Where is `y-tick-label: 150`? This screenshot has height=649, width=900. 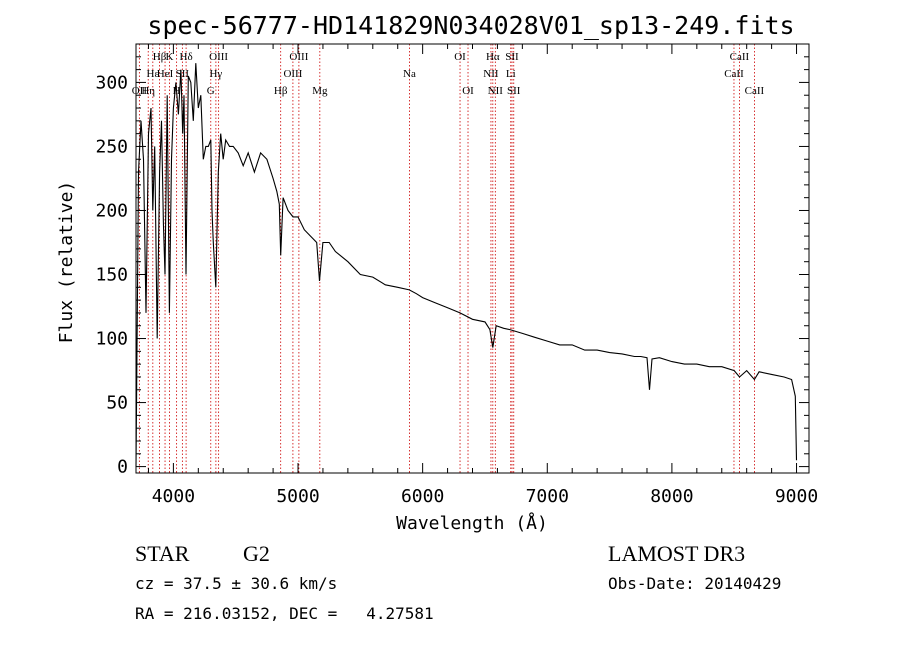 y-tick-label: 150 is located at coordinates (111, 275).